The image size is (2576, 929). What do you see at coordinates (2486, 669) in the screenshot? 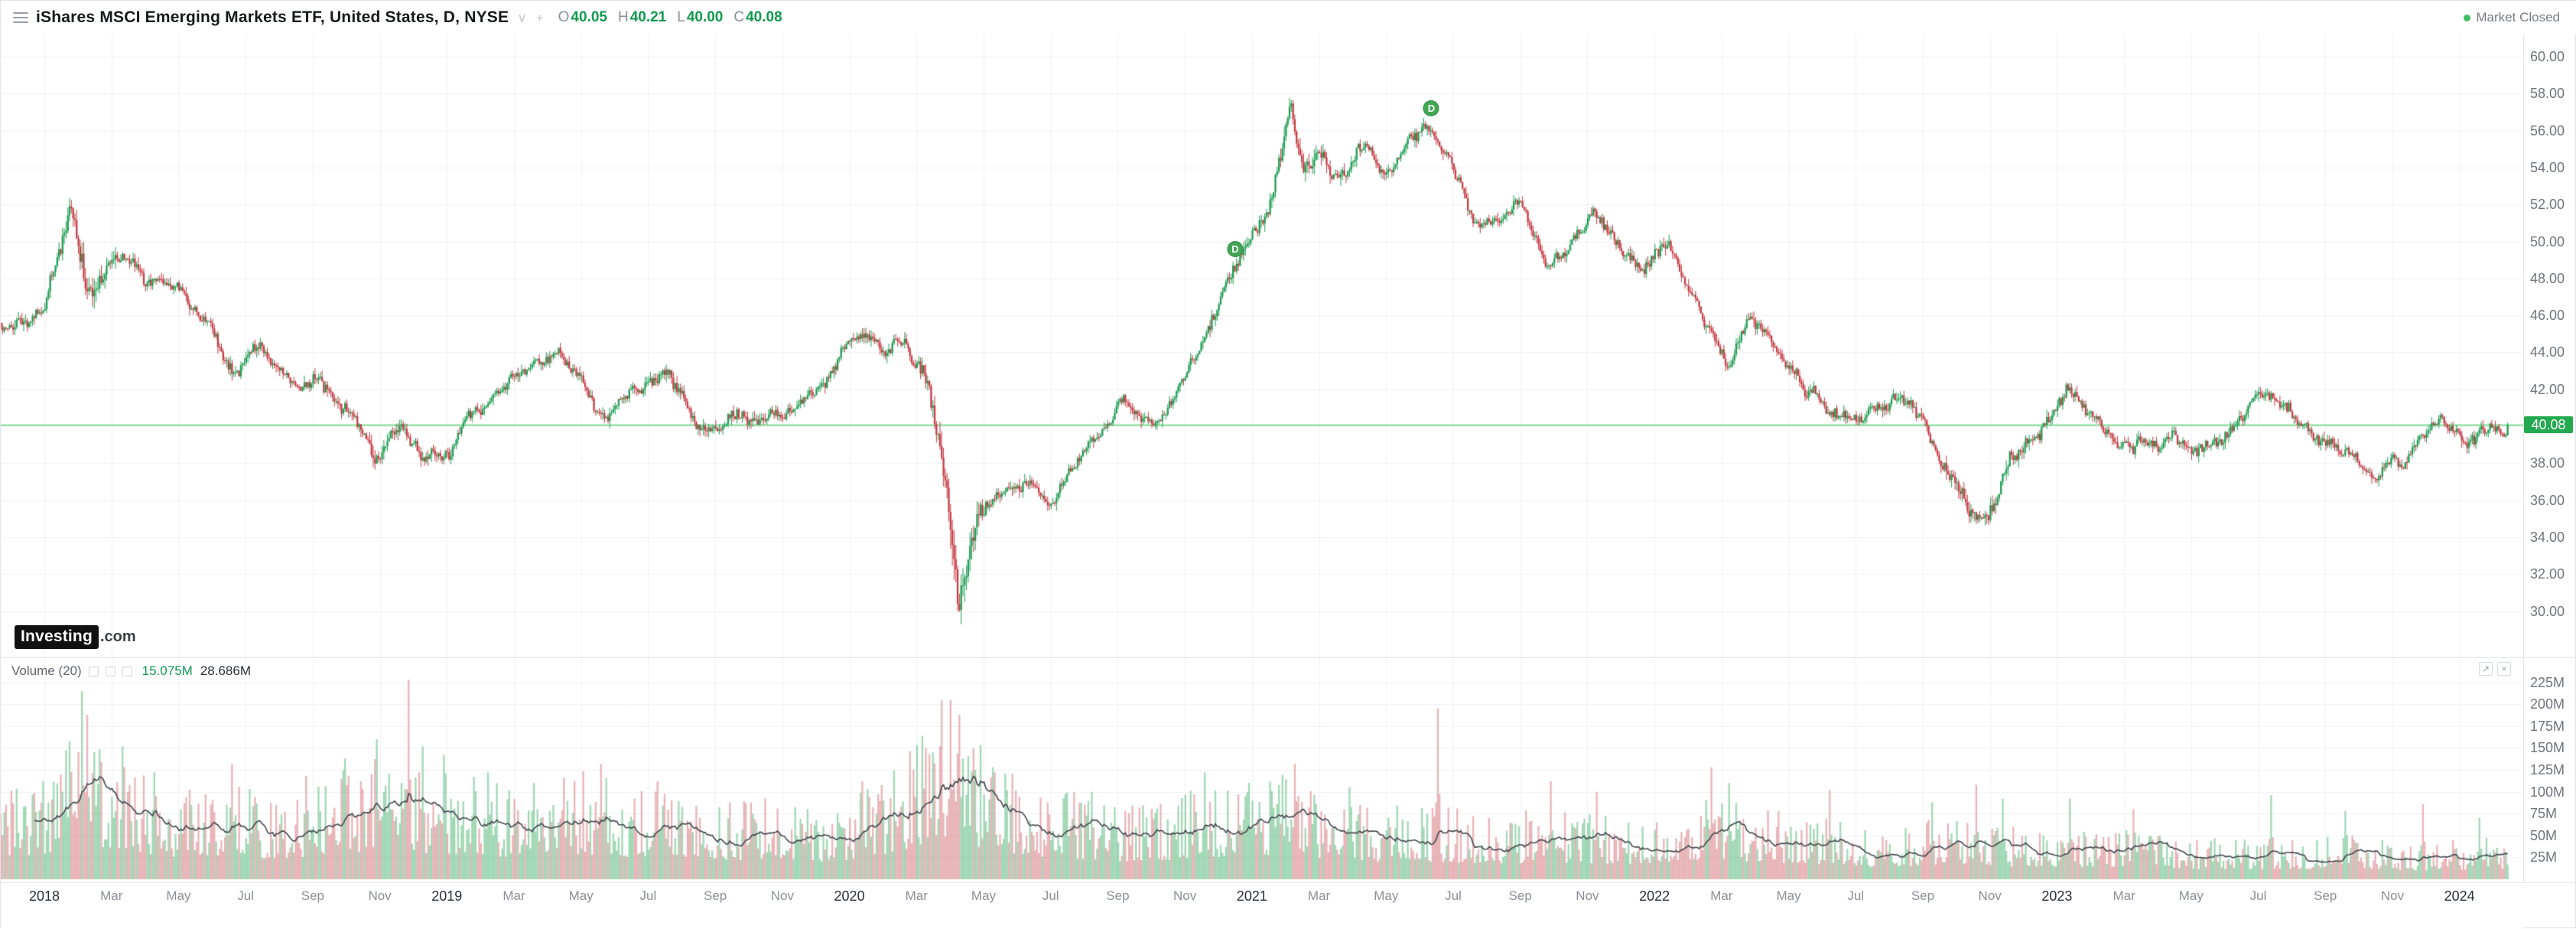
I see `expand-pane-icon: ↗` at bounding box center [2486, 669].